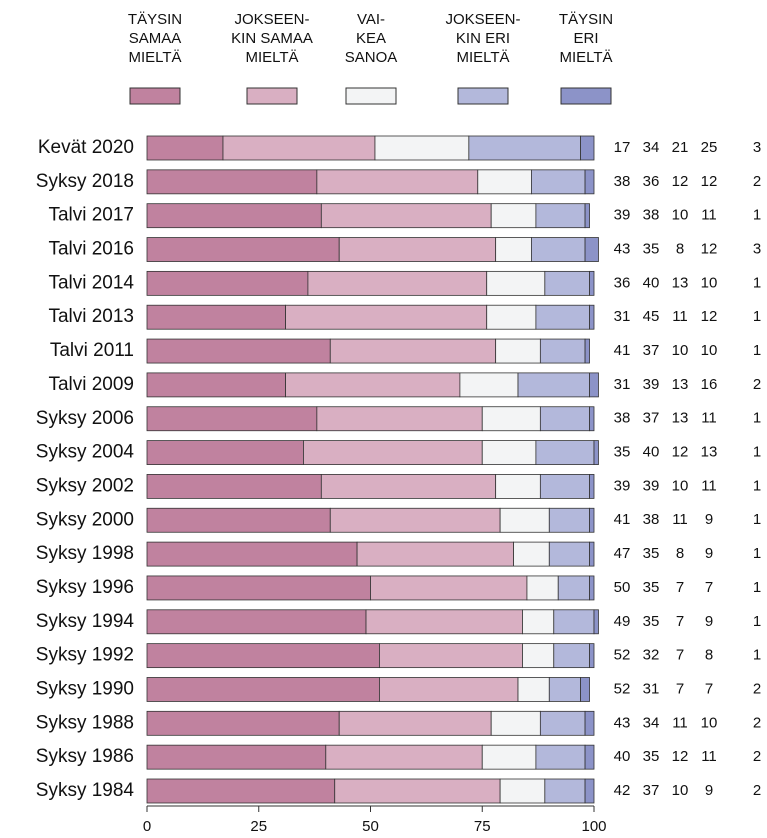 This screenshot has height=838, width=767. What do you see at coordinates (258, 826) in the screenshot?
I see `x-tick-label: 25` at bounding box center [258, 826].